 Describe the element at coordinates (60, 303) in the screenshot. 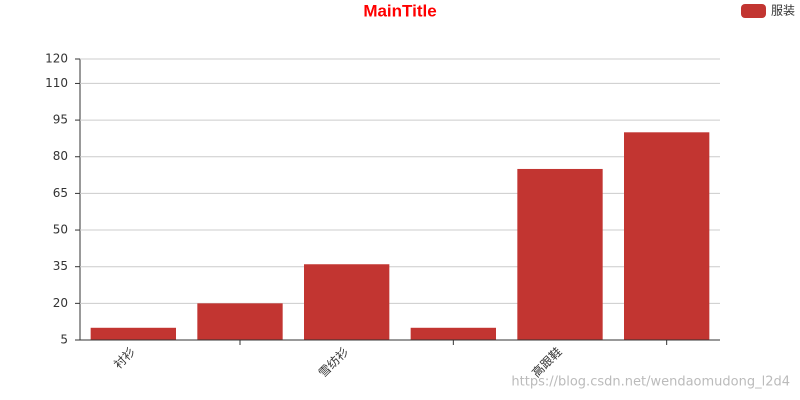

I see `y-tick-label: 20` at that location.